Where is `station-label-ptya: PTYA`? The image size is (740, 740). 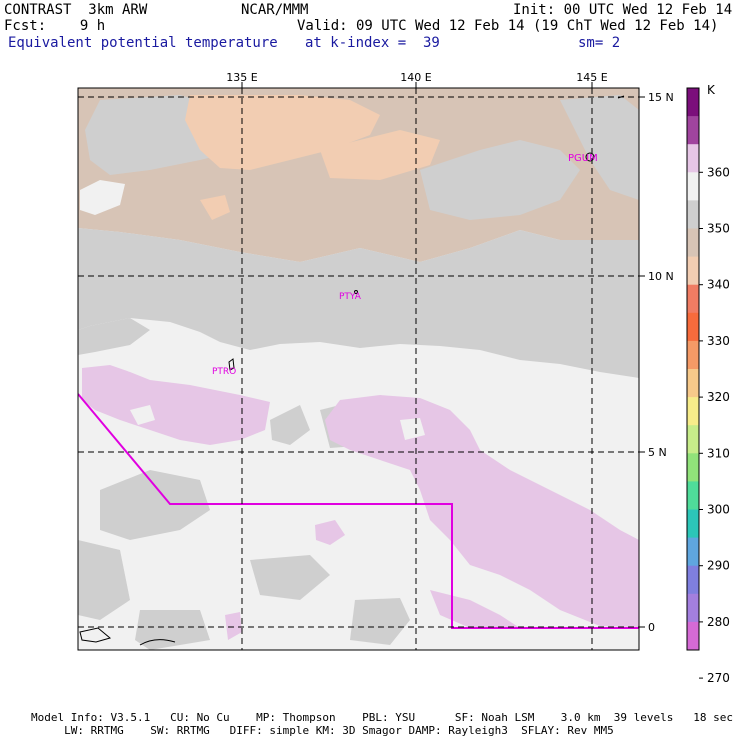 station-label-ptya: PTYA is located at coordinates (350, 297).